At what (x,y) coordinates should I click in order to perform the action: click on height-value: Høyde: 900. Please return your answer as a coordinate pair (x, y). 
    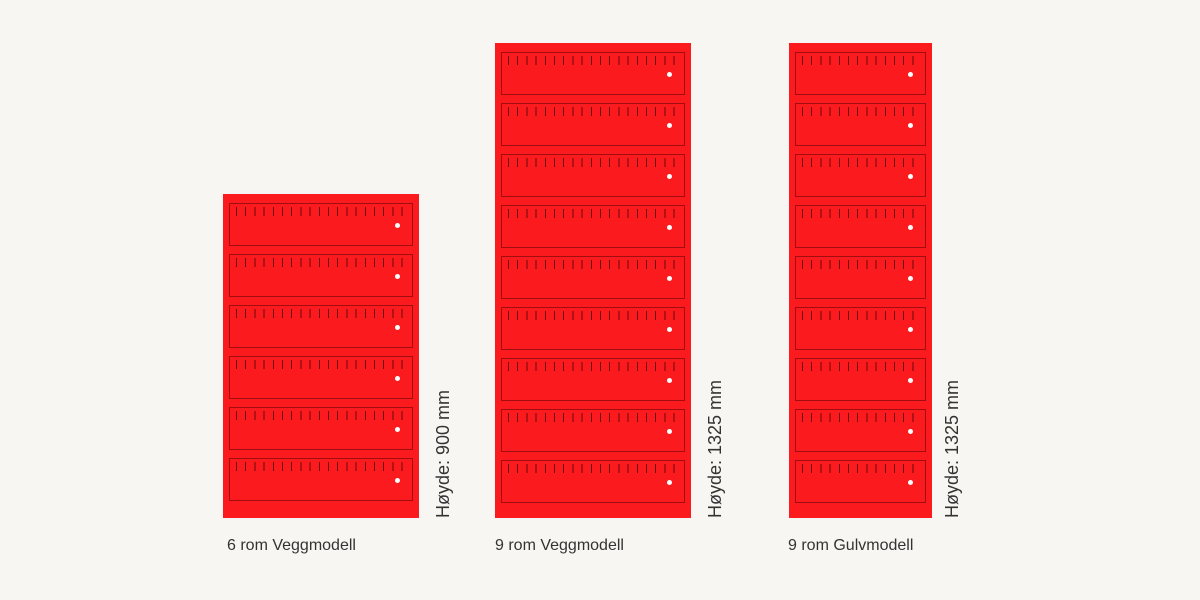
    Looking at the image, I should click on (443, 471).